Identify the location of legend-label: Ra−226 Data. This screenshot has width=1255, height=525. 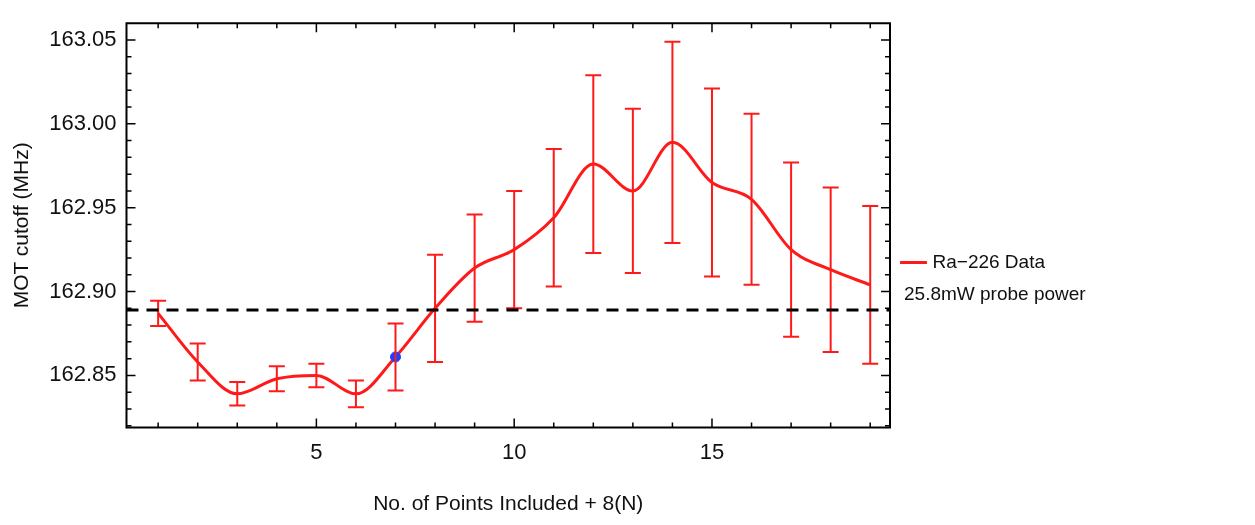
(989, 261).